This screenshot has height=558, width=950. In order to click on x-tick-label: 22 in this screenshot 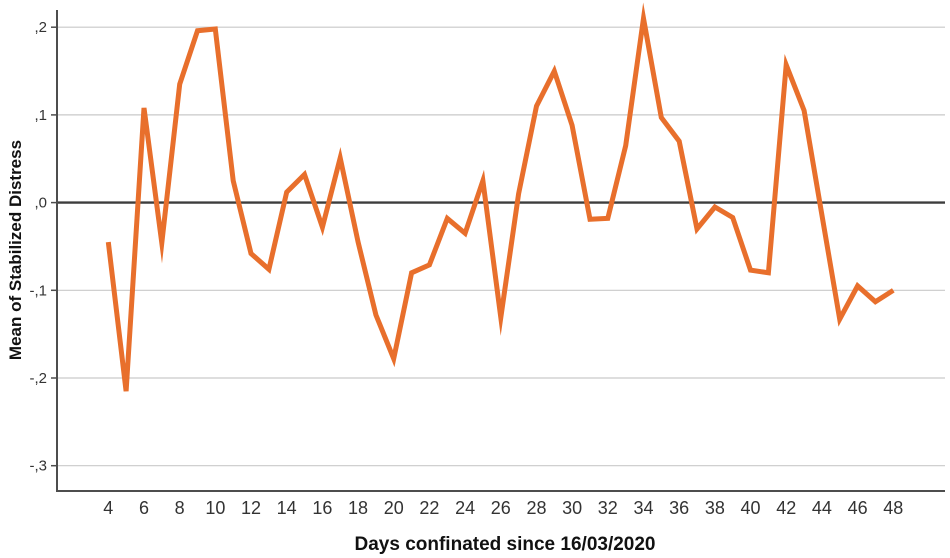, I will do `click(429, 508)`.